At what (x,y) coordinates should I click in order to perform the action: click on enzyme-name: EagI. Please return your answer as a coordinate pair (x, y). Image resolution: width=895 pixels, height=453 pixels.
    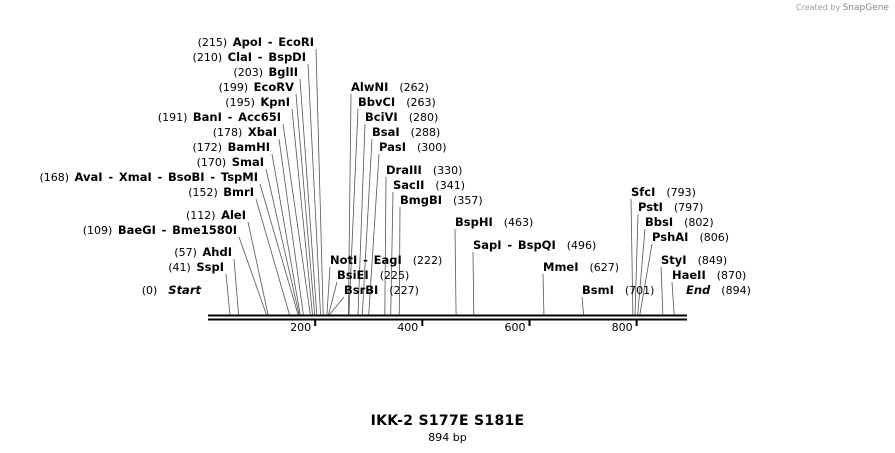
    Looking at the image, I should click on (388, 260).